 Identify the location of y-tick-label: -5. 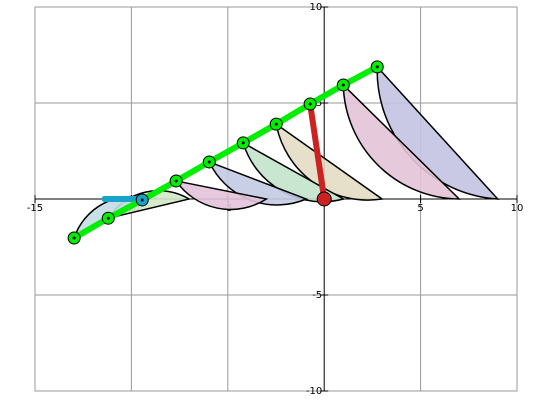
(317, 295).